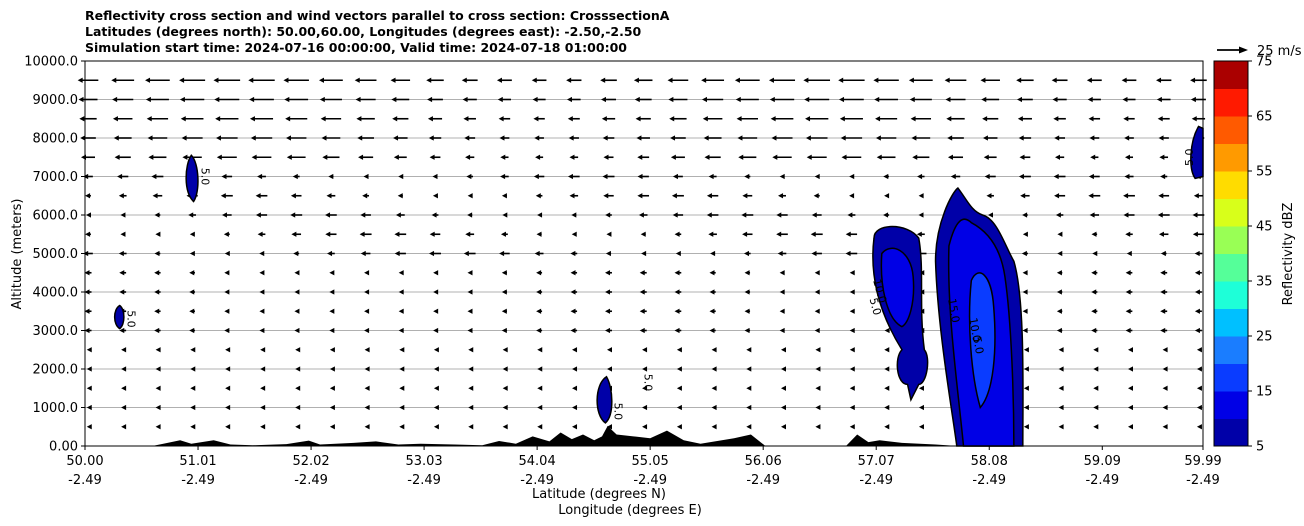  What do you see at coordinates (630, 510) in the screenshot?
I see `x-axis-label-longitude: Longitude (degrees E)` at bounding box center [630, 510].